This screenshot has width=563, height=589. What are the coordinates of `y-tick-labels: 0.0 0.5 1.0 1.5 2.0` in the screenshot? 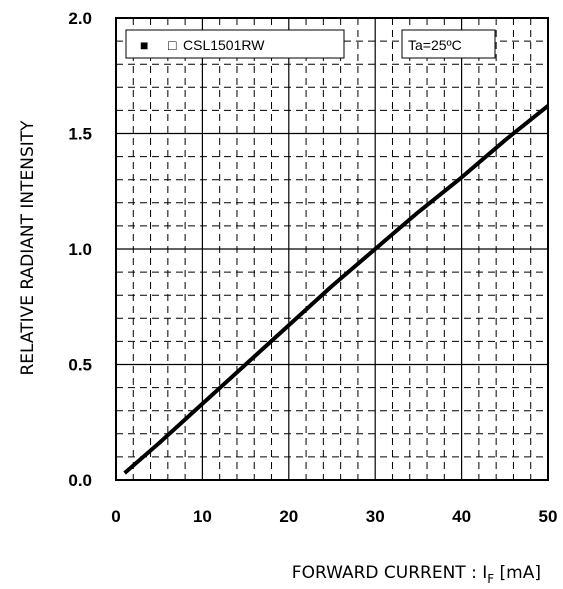 It's located at (80, 249).